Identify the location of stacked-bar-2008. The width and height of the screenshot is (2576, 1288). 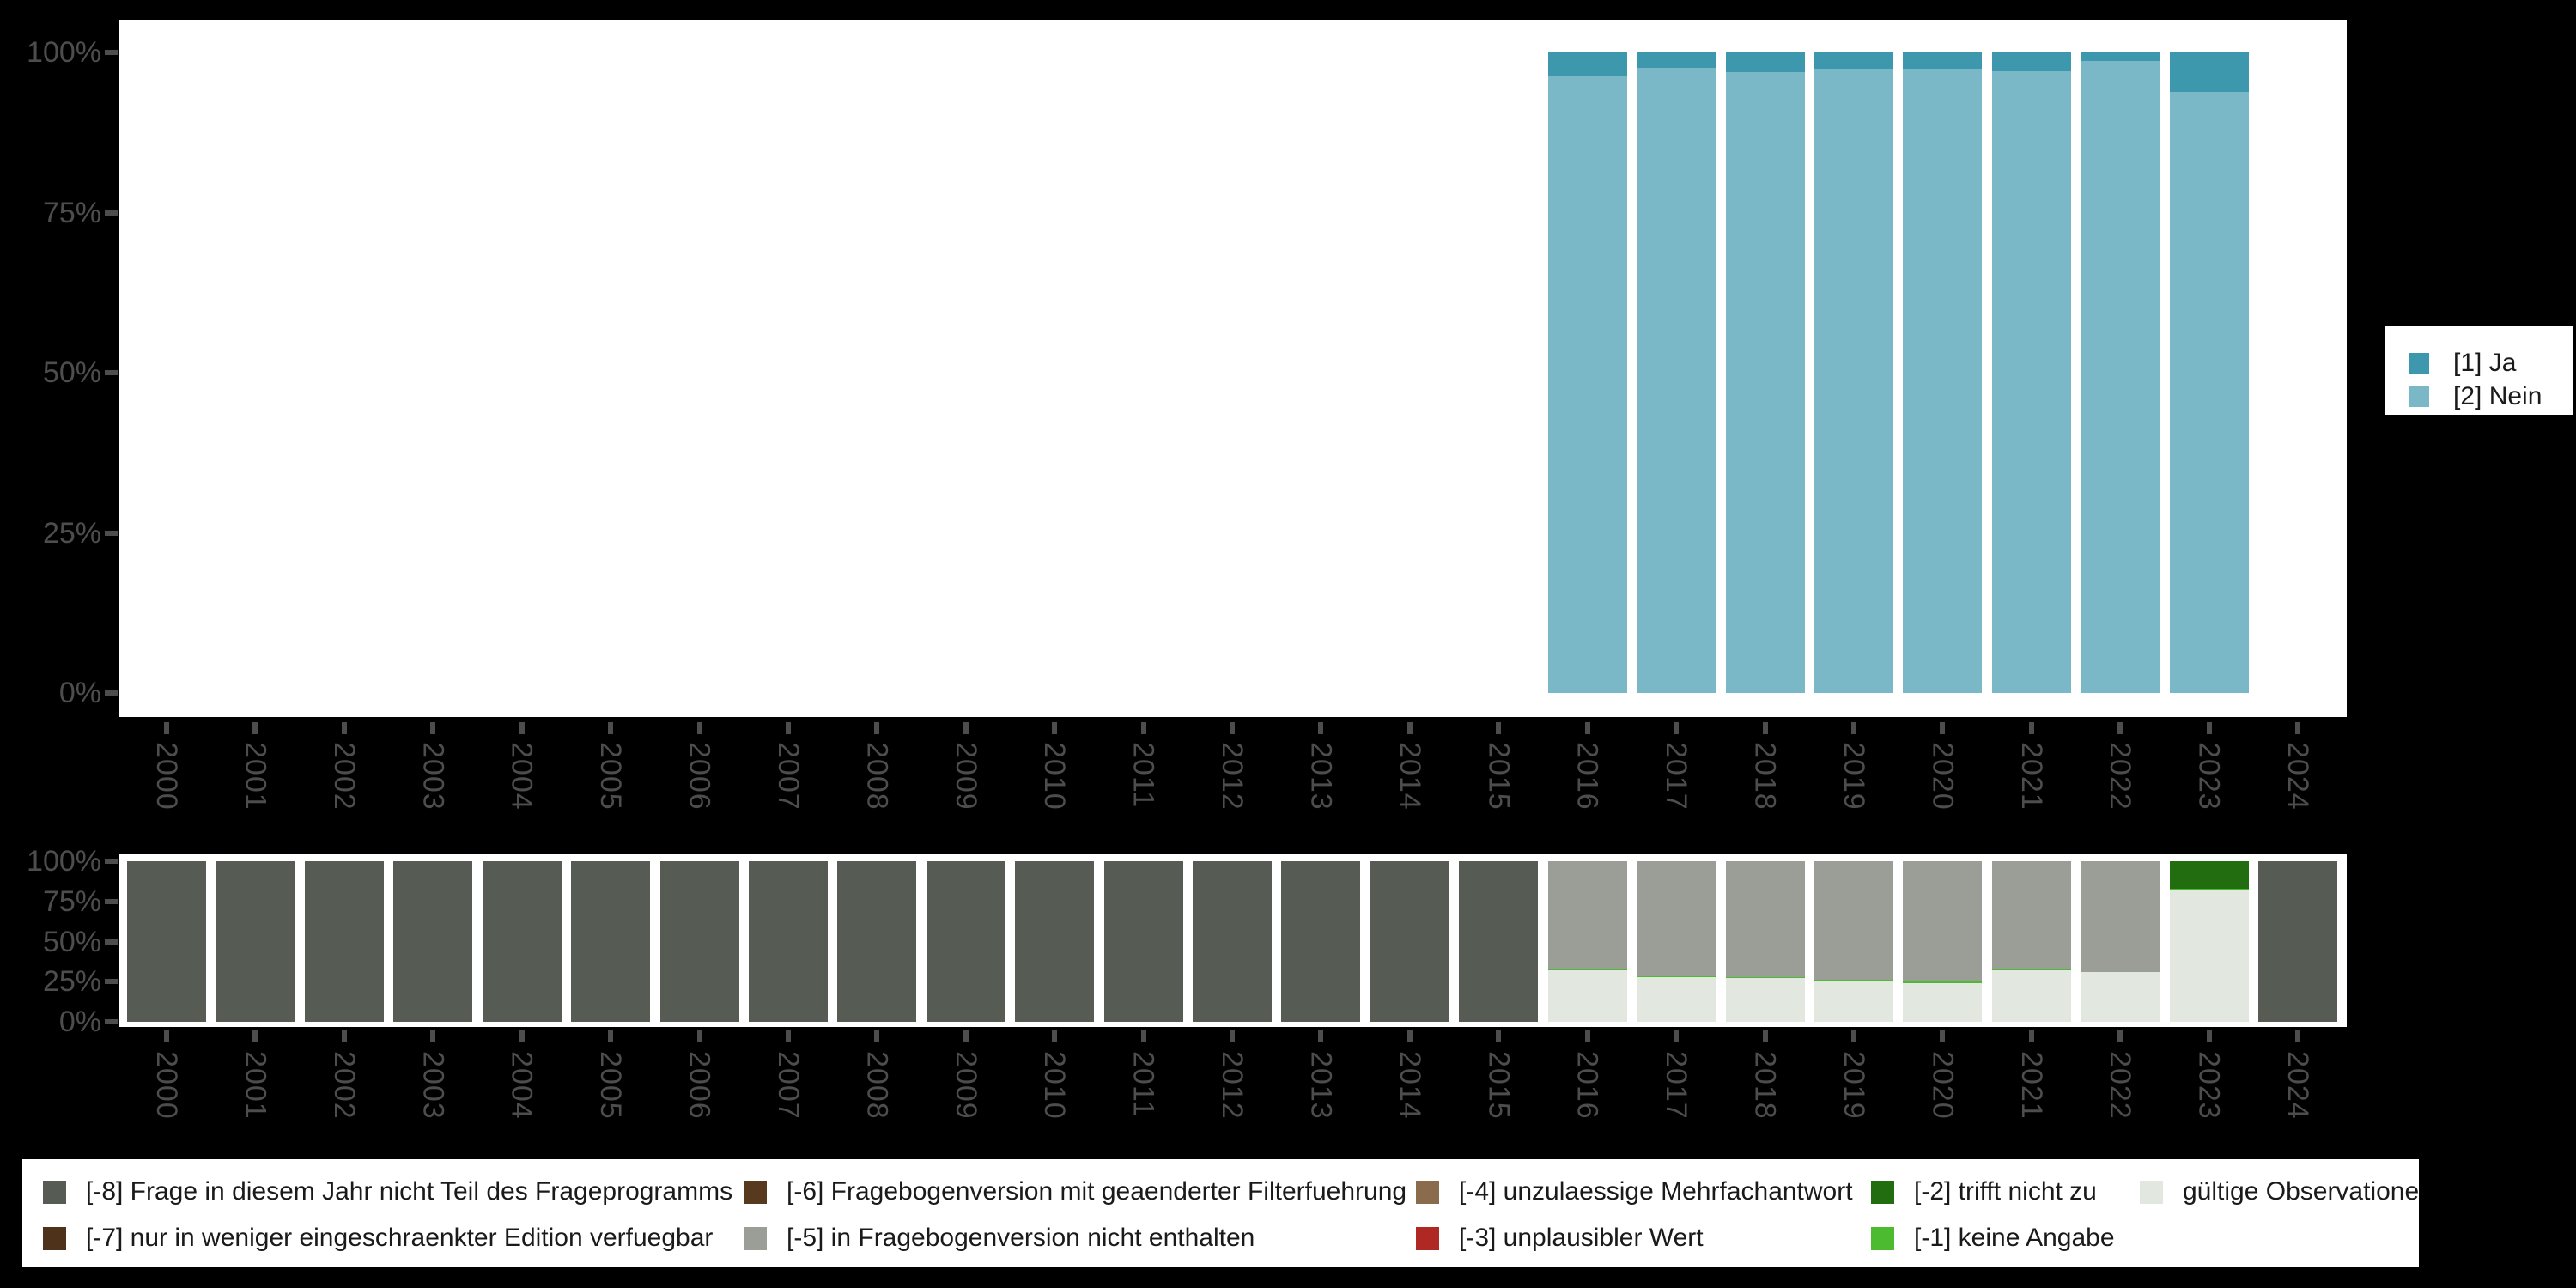
(877, 941).